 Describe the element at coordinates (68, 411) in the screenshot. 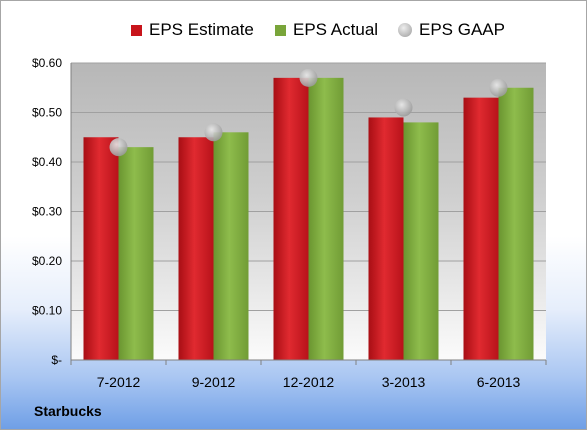

I see `company-label: Starbucks` at that location.